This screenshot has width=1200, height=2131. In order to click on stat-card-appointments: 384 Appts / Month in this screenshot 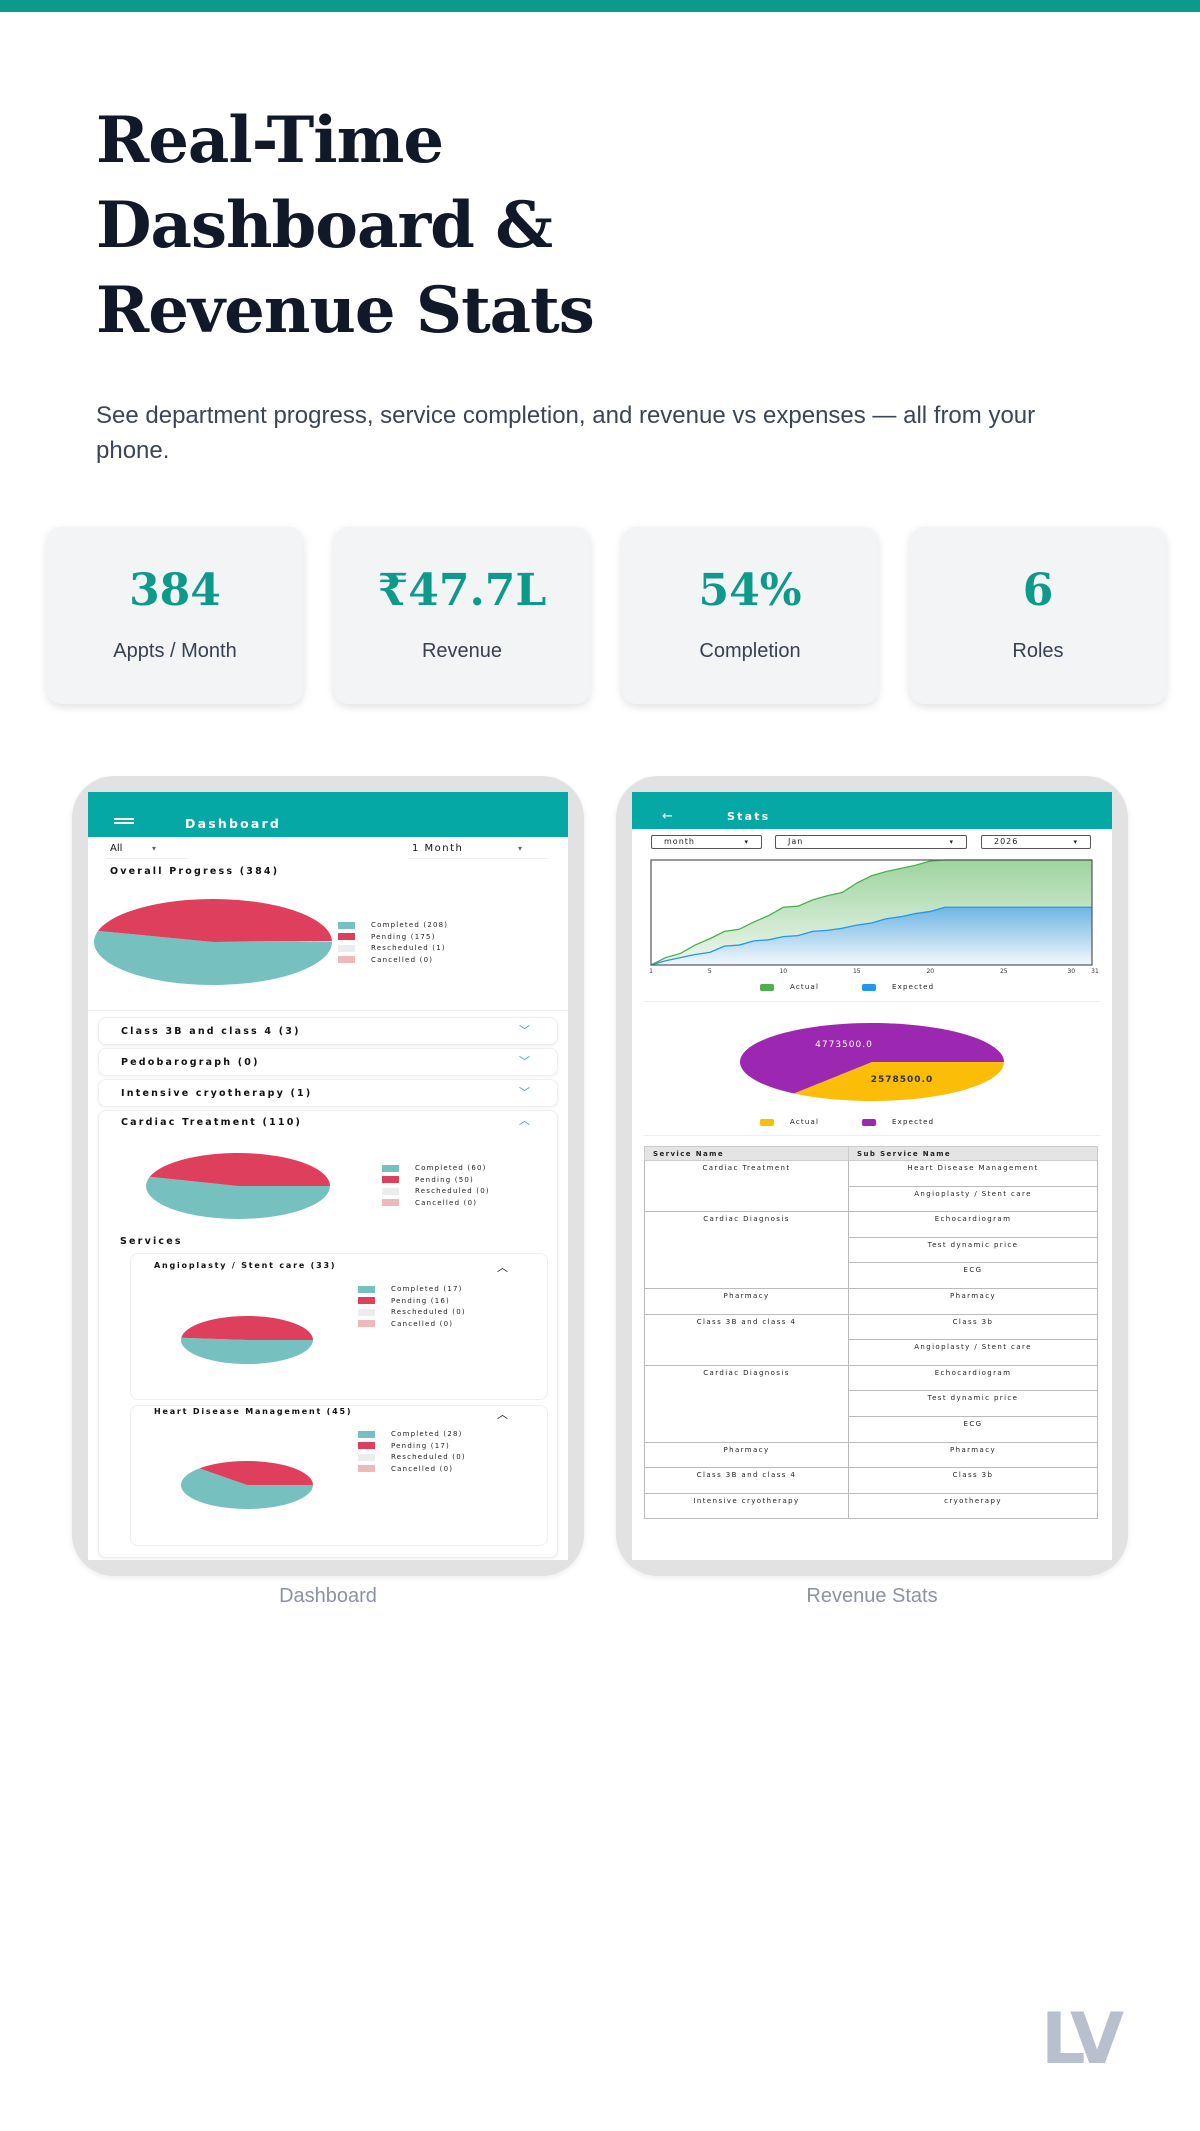, I will do `click(175, 615)`.